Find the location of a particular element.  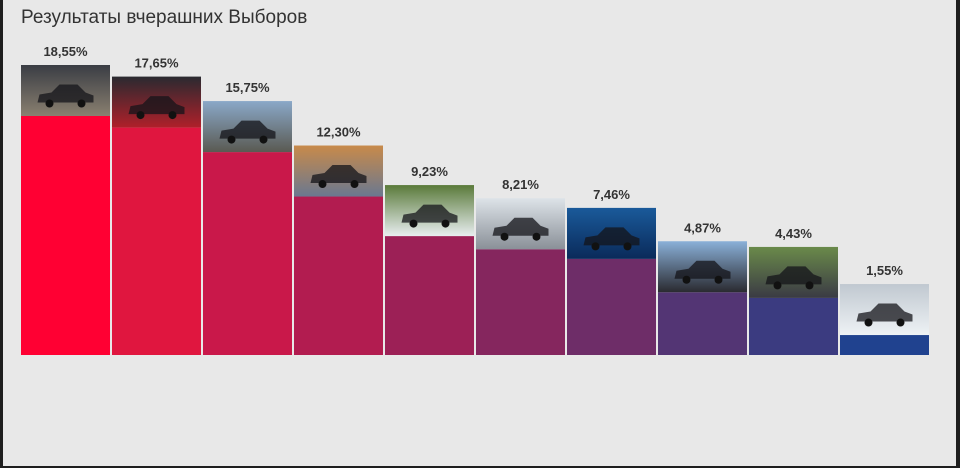

value-label: 15,75% is located at coordinates (247, 87).